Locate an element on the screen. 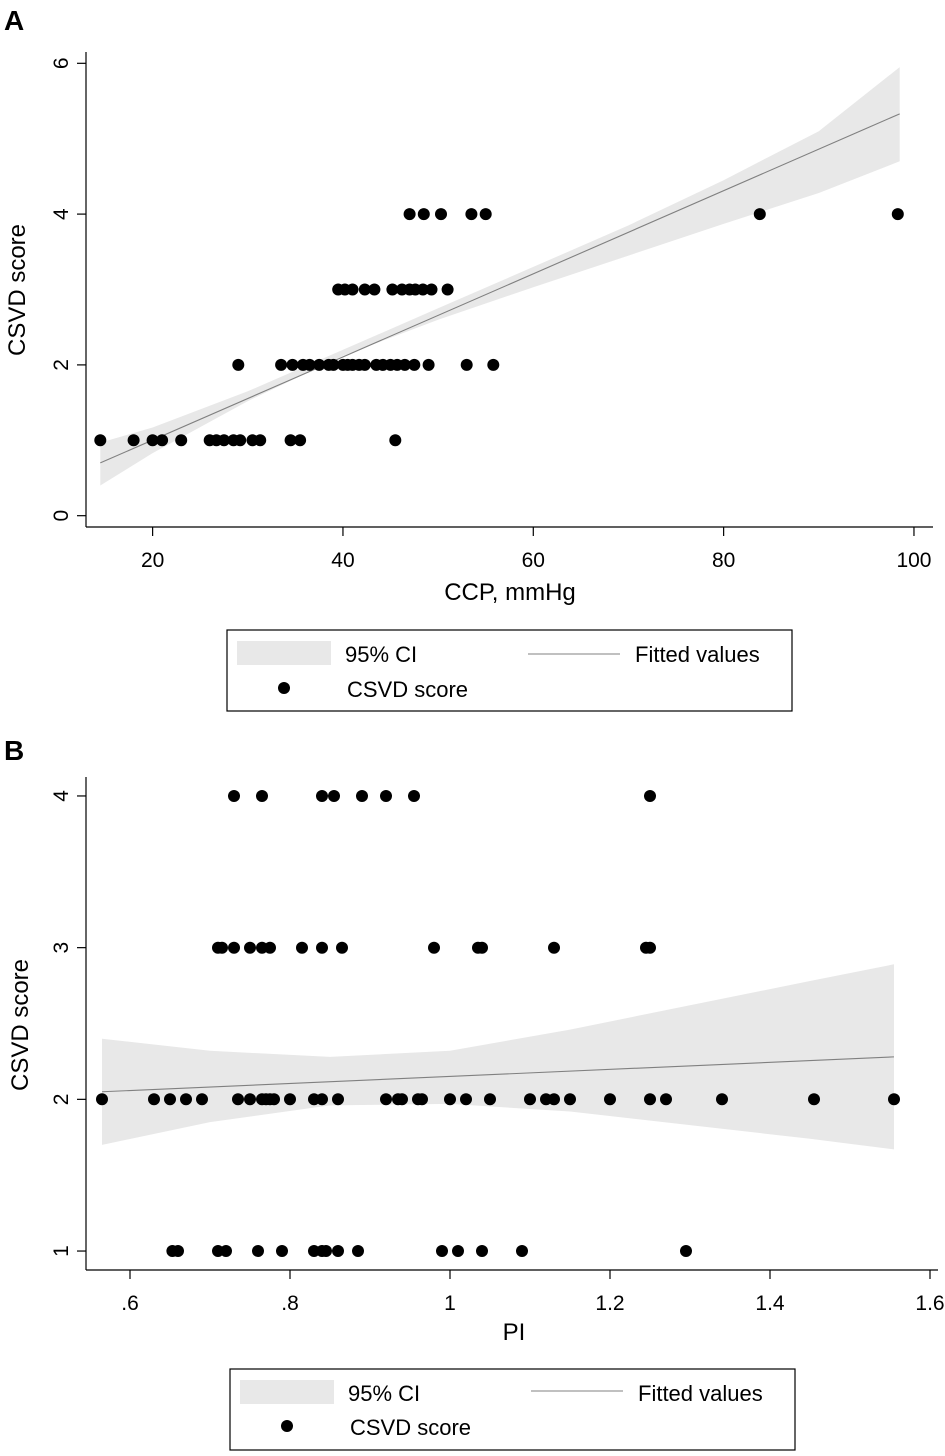 This screenshot has width=945, height=1456. panel-a-x-tick-label: 100 is located at coordinates (913, 560).